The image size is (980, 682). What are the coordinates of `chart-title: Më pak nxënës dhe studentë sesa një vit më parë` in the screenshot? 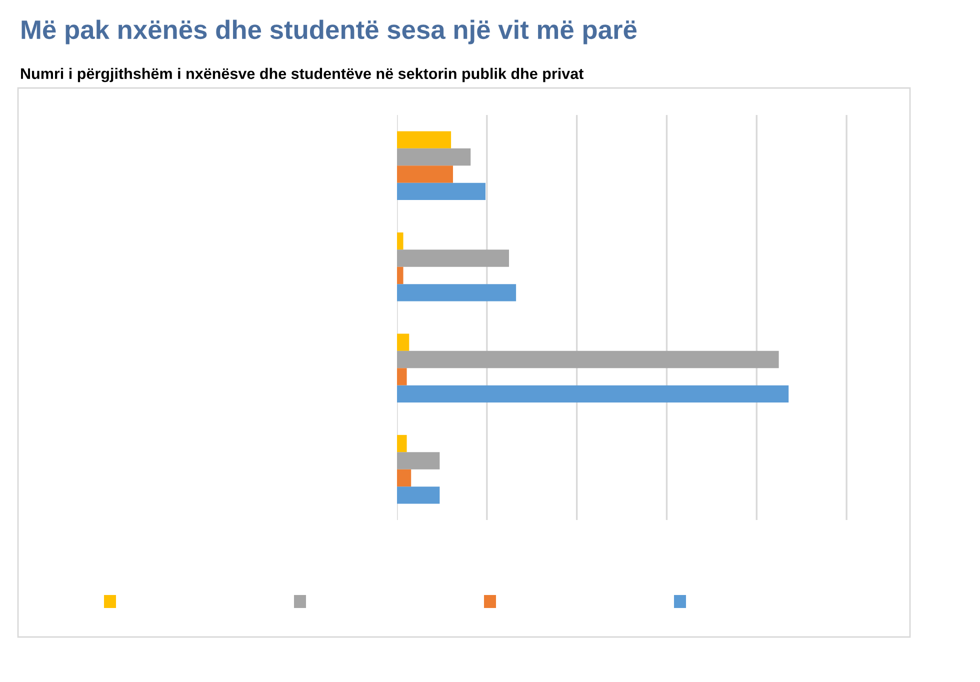 It's located at (329, 32).